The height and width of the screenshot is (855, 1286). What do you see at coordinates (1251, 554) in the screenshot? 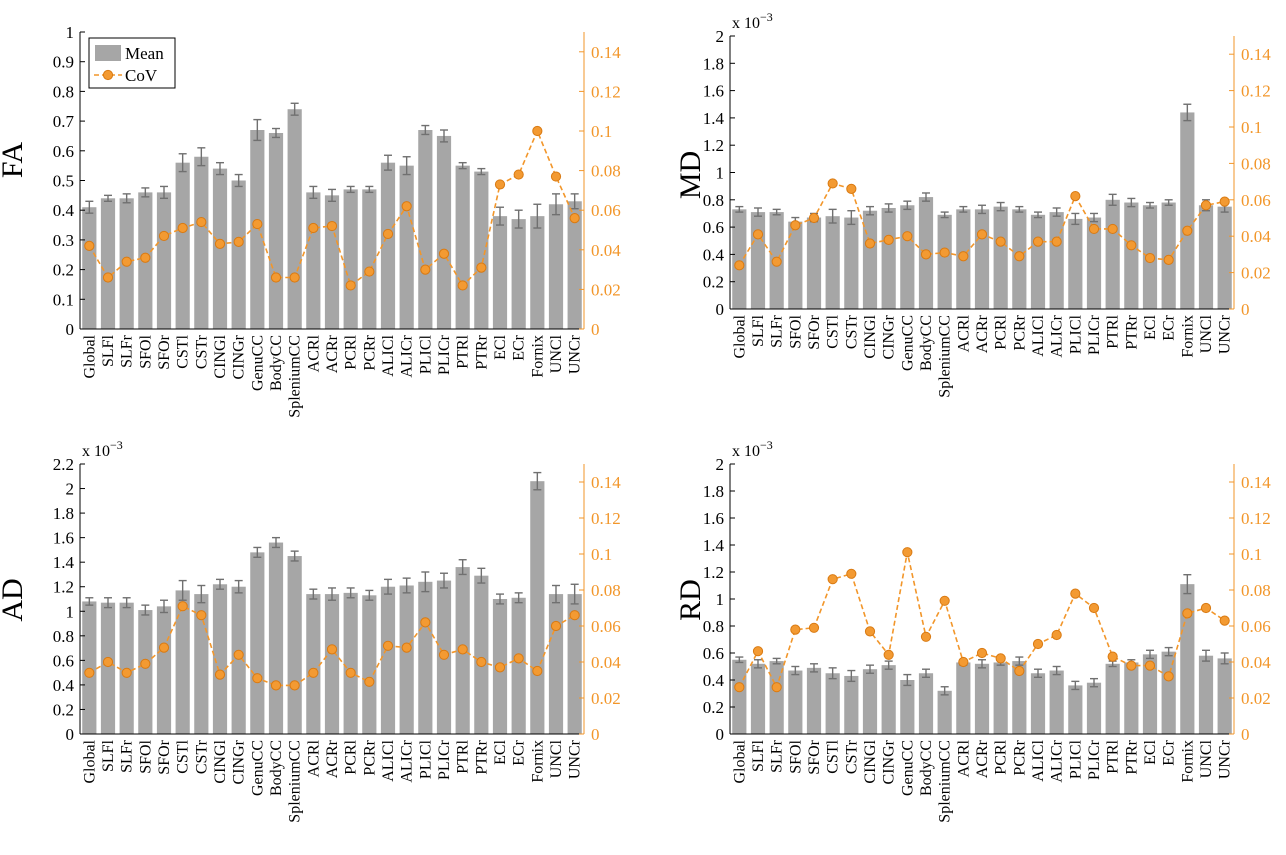
I see `y2-tick-label: 0.1` at bounding box center [1251, 554].